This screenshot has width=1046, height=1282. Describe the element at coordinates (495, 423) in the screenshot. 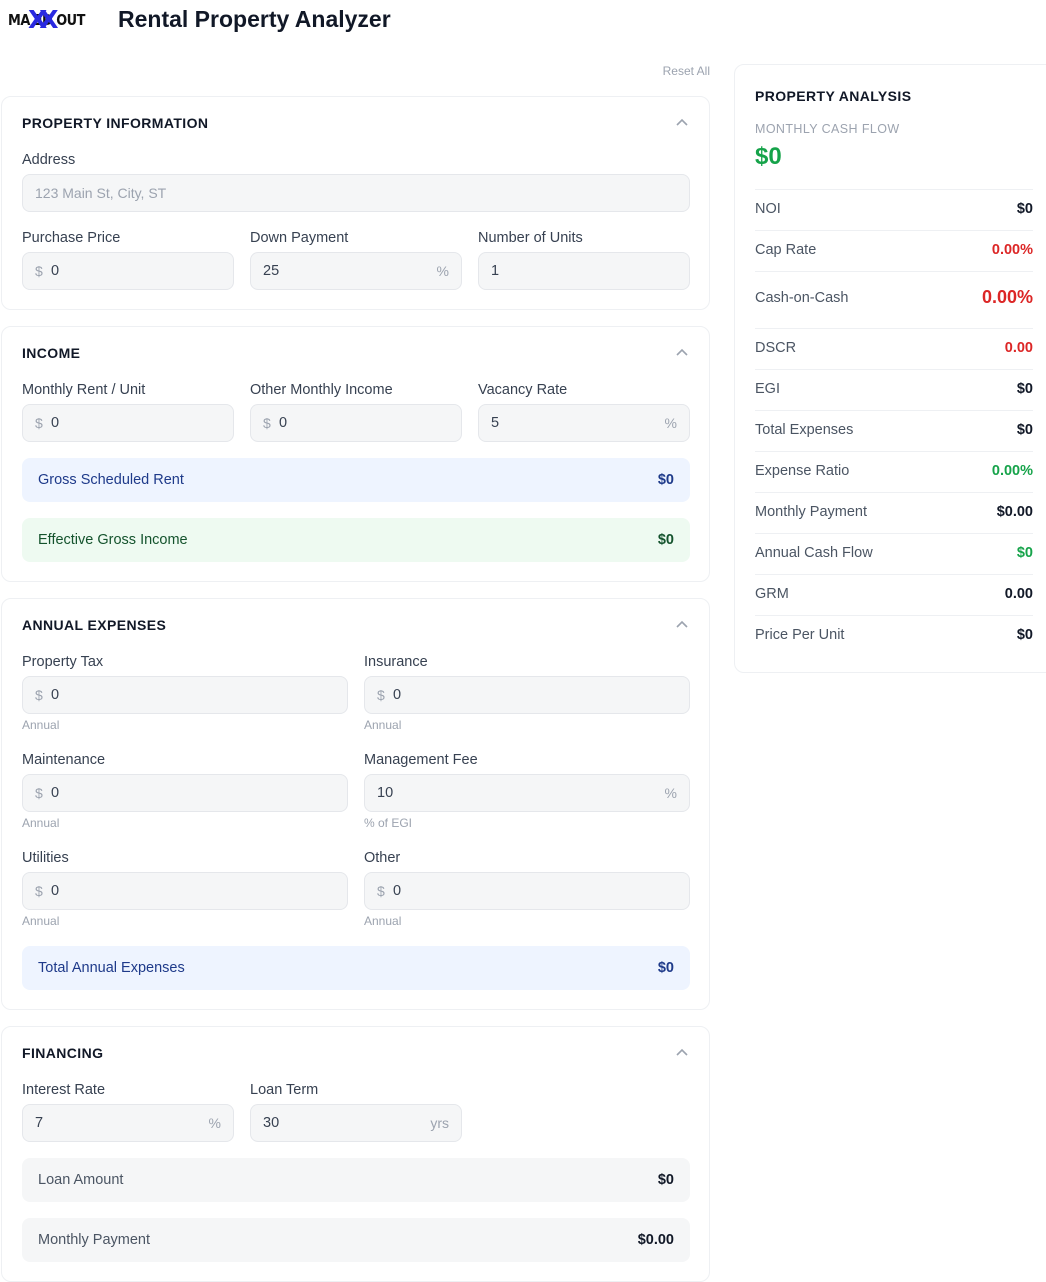

I see `vacancy-rate-value: 5` at that location.